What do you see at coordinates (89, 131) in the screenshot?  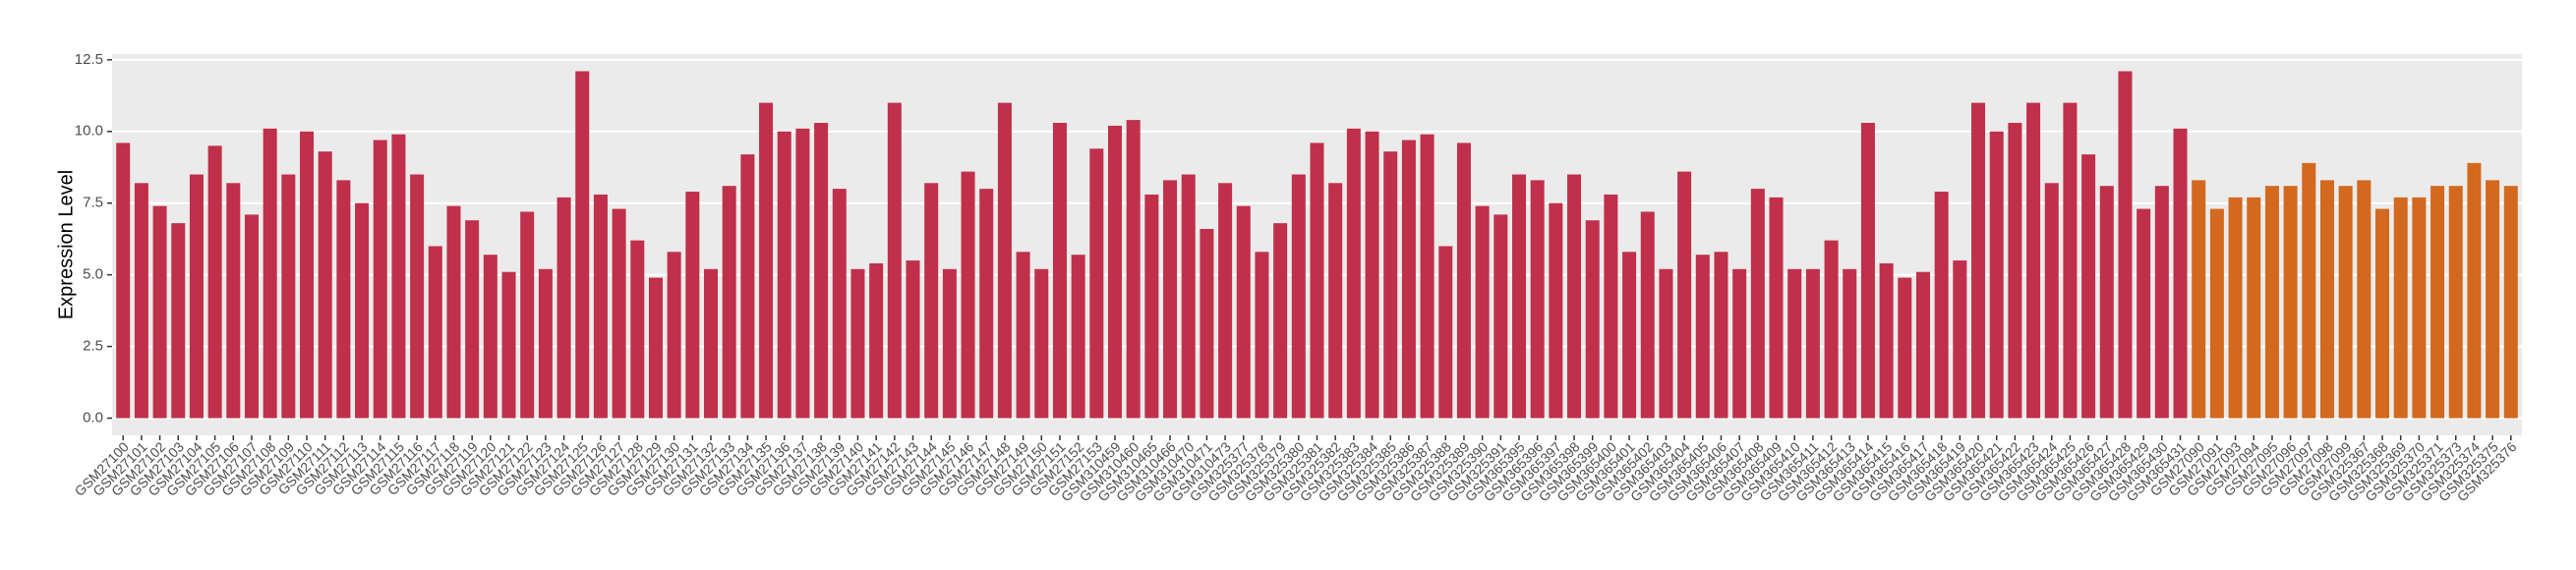 I see `y-tick-label: 10.0` at bounding box center [89, 131].